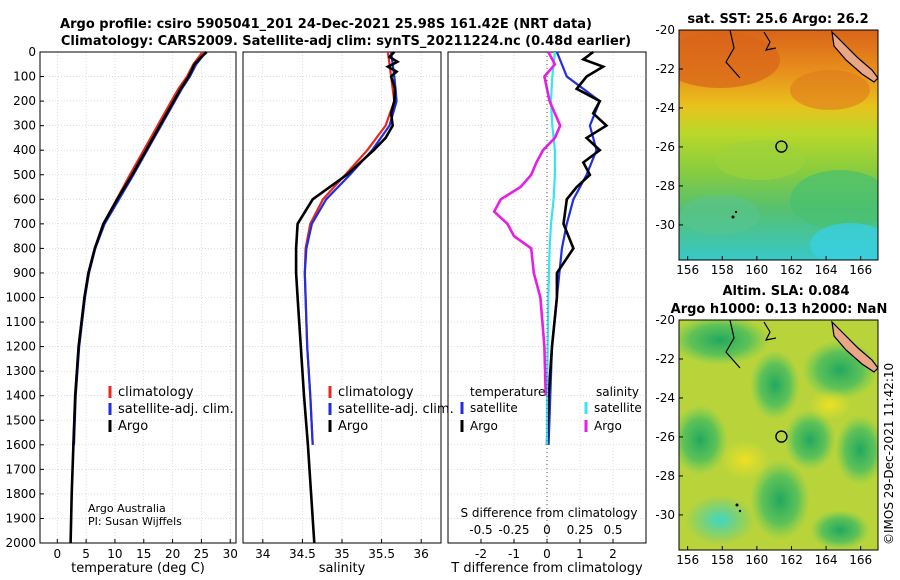 This screenshot has width=900, height=580. What do you see at coordinates (20, 420) in the screenshot?
I see `y-tick-label: 1500` at bounding box center [20, 420].